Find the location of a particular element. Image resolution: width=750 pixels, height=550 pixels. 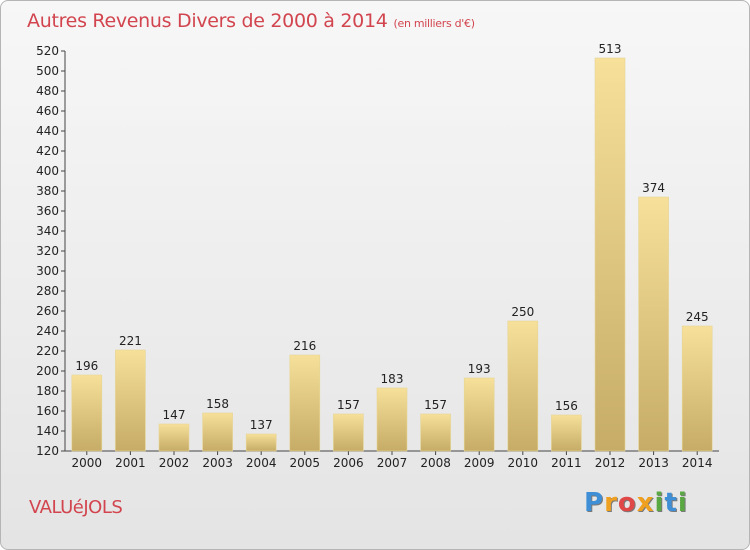

x-tick-label: 2003 is located at coordinates (217, 463).